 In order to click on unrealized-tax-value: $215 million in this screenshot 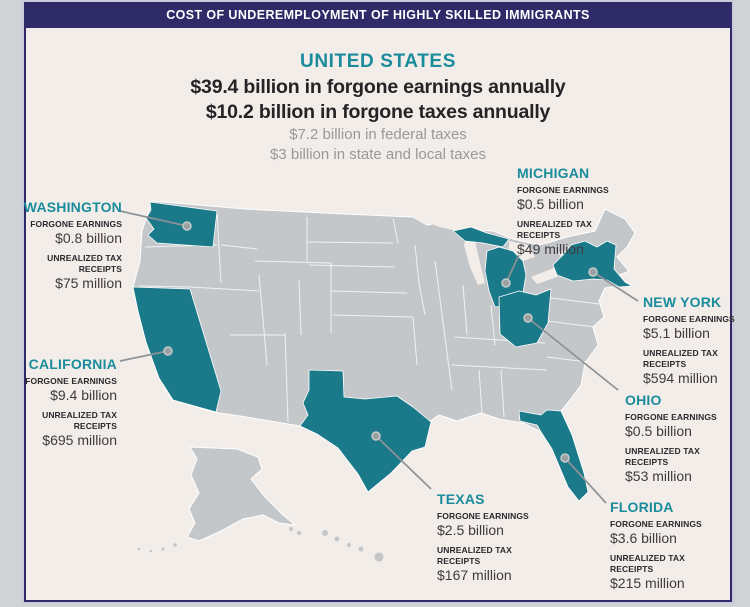, I will do `click(647, 583)`.